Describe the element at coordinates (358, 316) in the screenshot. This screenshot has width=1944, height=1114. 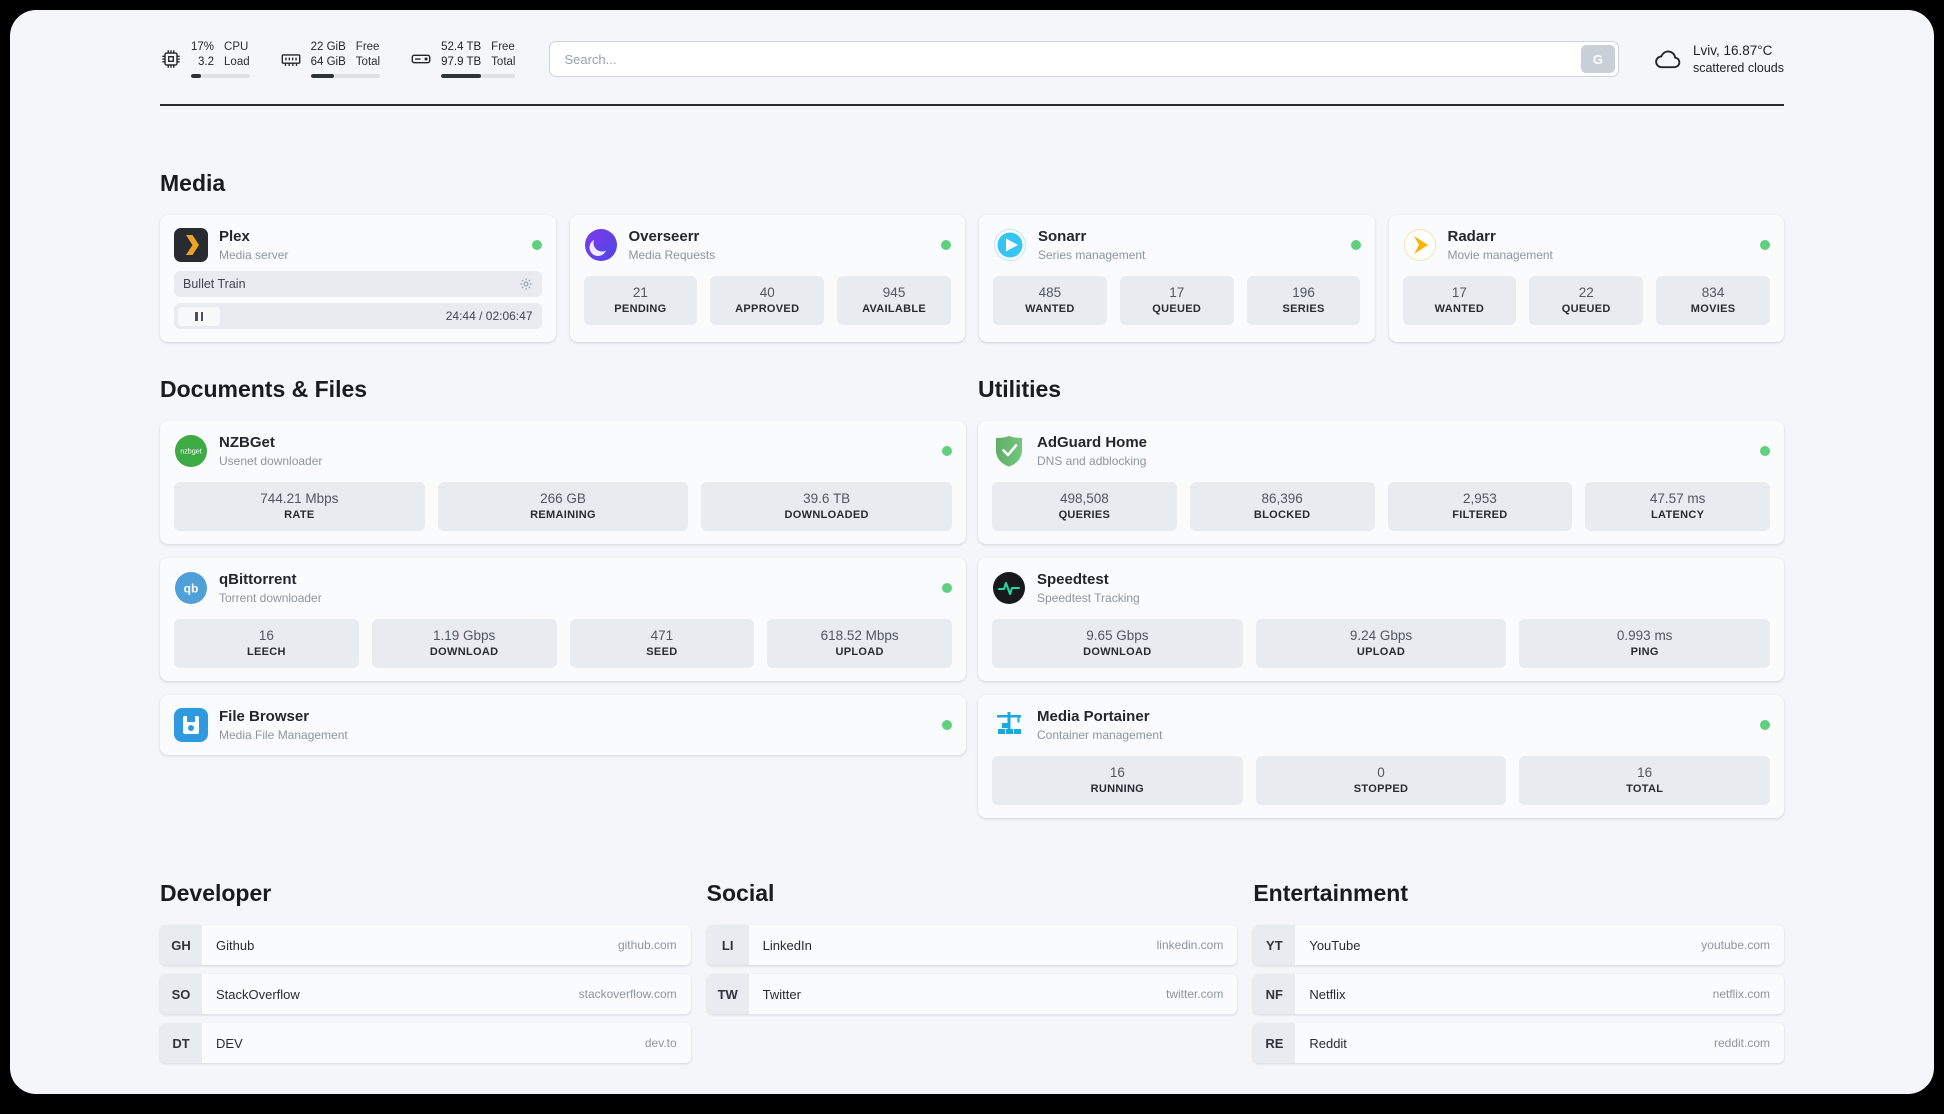
I see `playback-progress-row: 24:44 / 02:06:47` at that location.